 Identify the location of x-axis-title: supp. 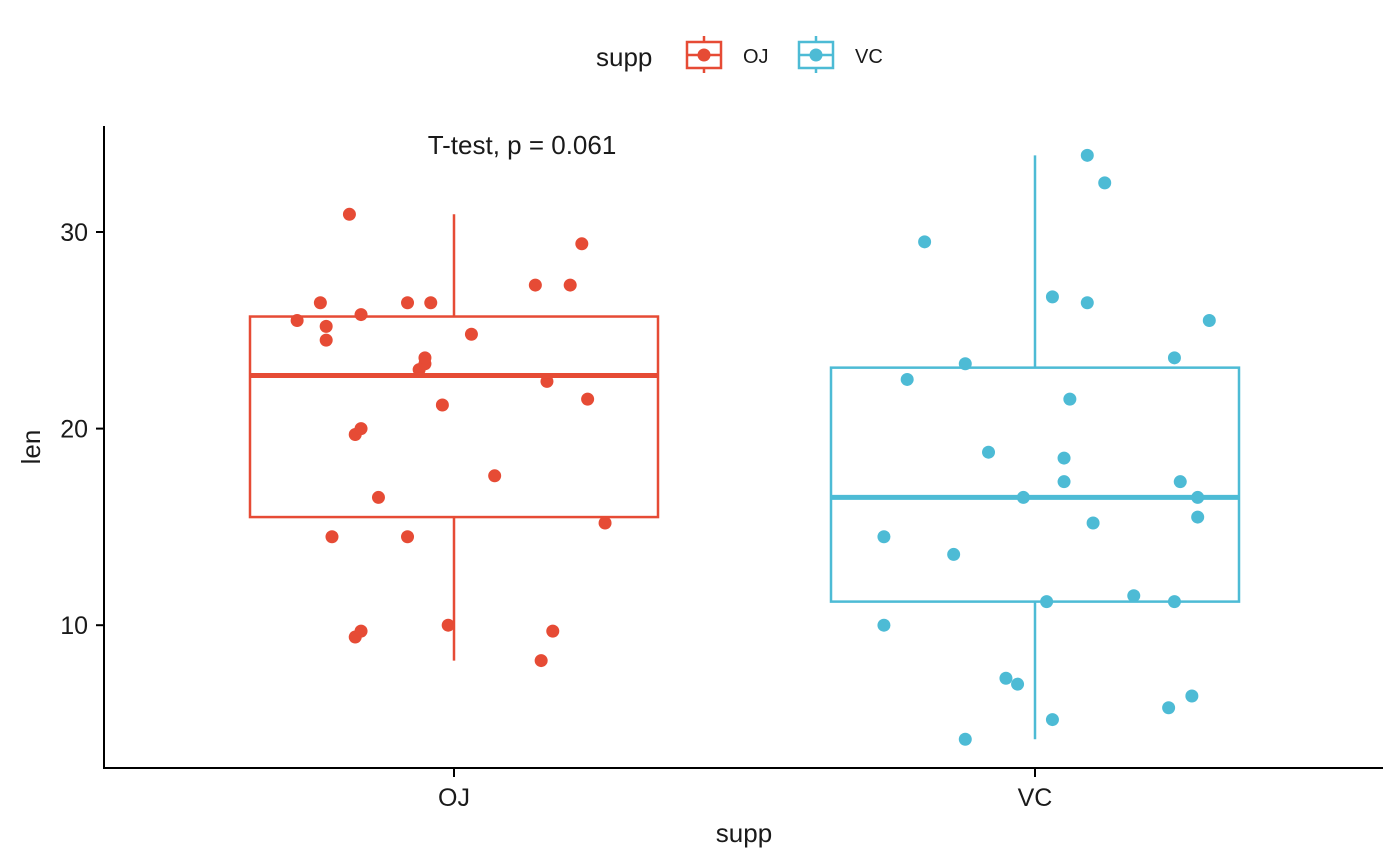
(744, 833).